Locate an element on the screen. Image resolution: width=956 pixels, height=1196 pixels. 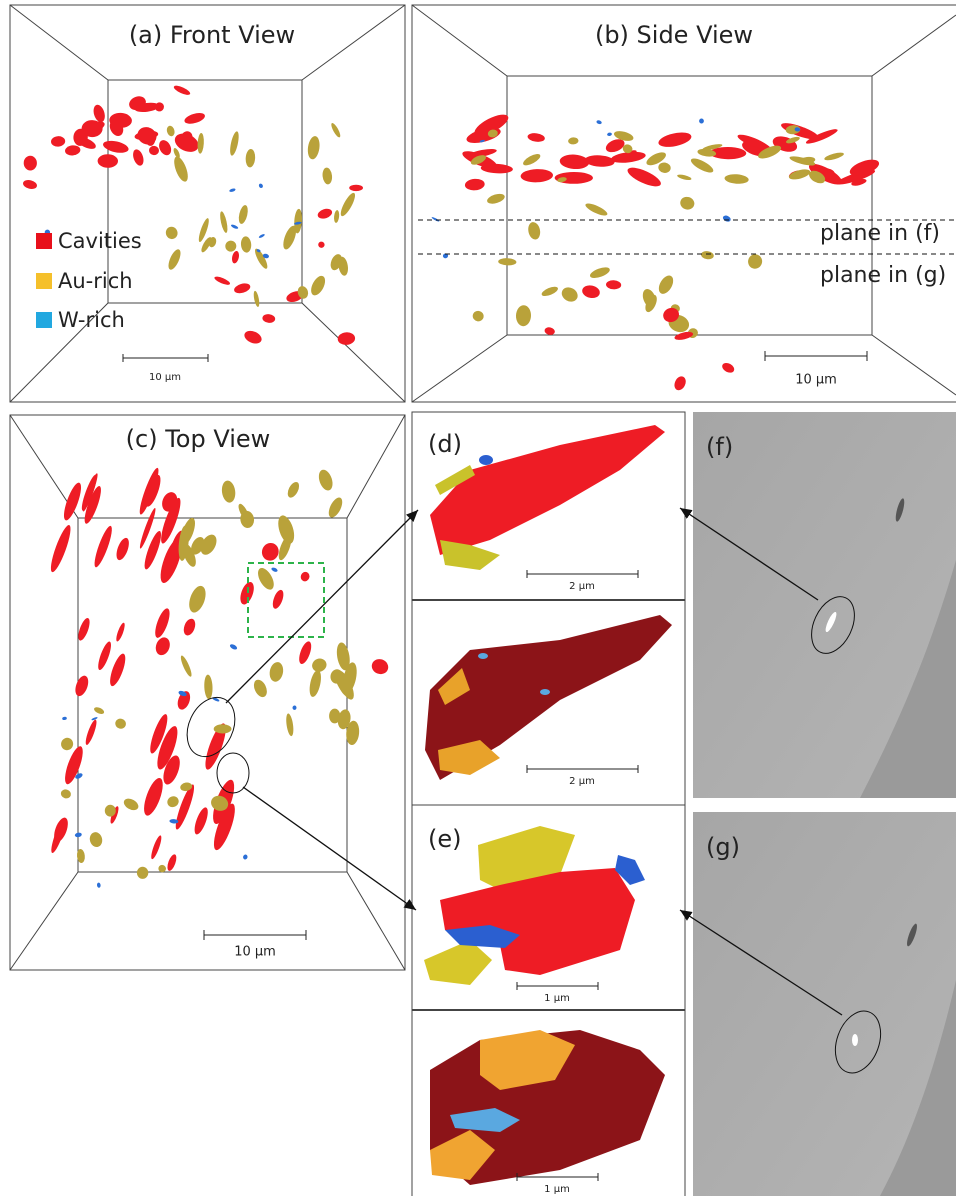
panel-e: (e) 1 µm 1 µm is located at coordinates (548, 1000).